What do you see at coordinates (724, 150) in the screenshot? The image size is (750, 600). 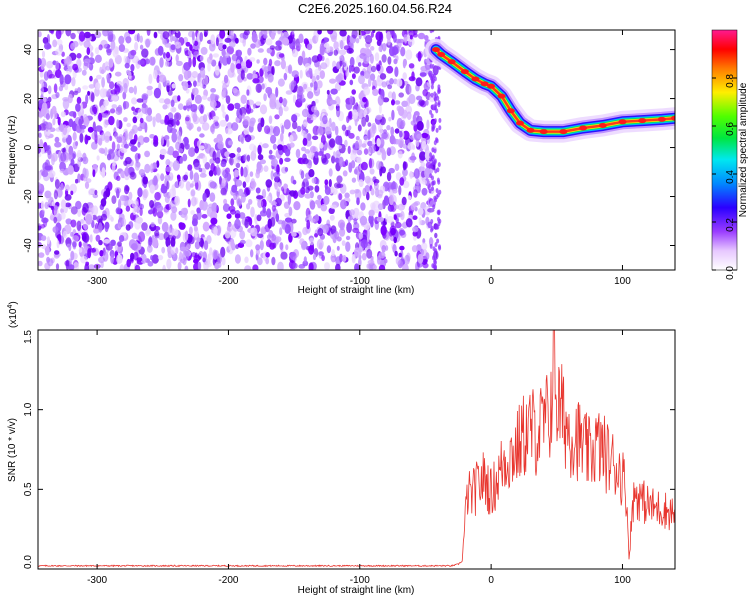 I see `colorbar` at bounding box center [724, 150].